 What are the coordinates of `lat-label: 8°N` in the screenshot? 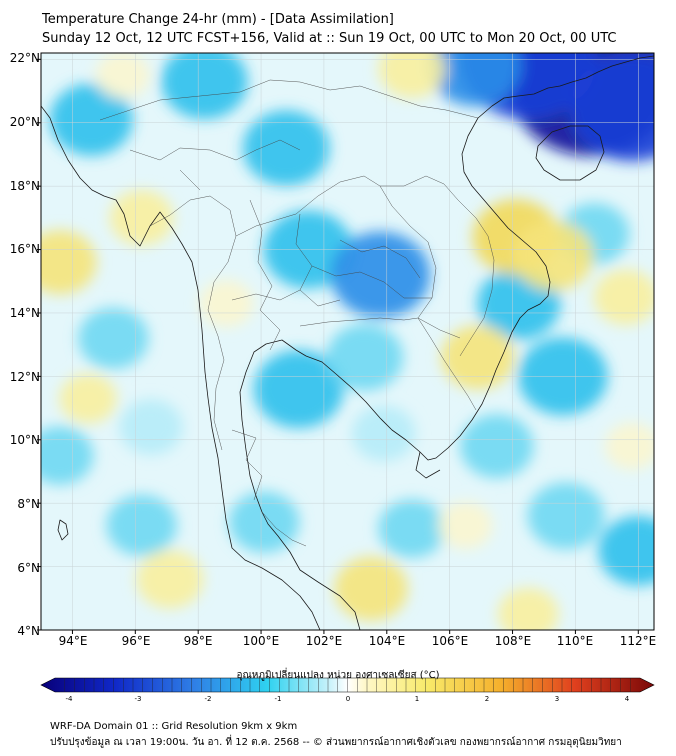 It's located at (28, 504).